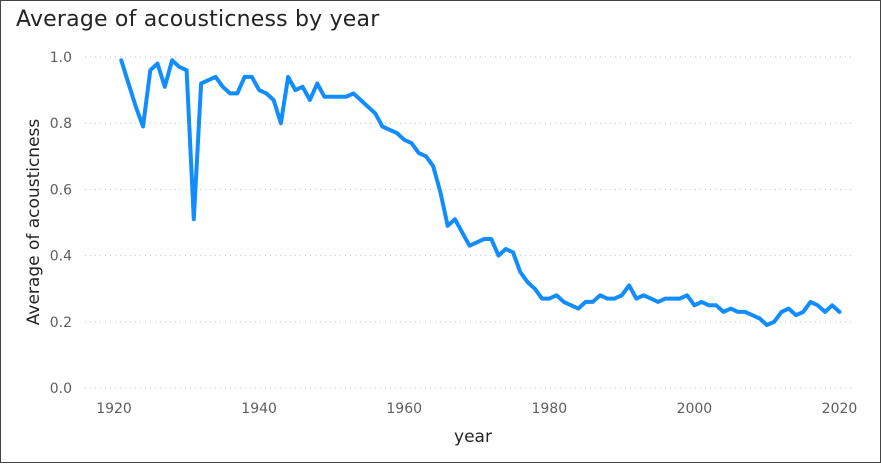 Image resolution: width=881 pixels, height=464 pixels. Describe the element at coordinates (840, 409) in the screenshot. I see `x-tick-label: 2020` at that location.